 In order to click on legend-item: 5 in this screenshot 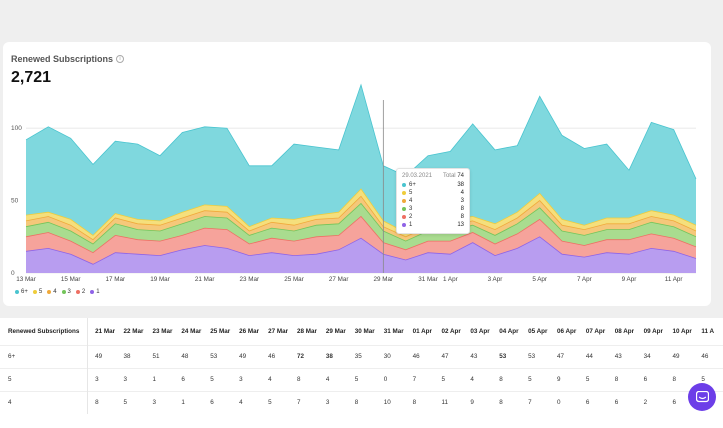, I will do `click(37, 292)`.